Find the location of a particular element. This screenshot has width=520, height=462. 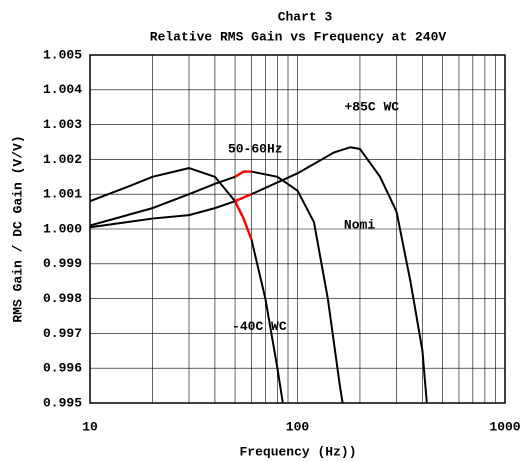

curve-label: +85C WC is located at coordinates (371, 107).